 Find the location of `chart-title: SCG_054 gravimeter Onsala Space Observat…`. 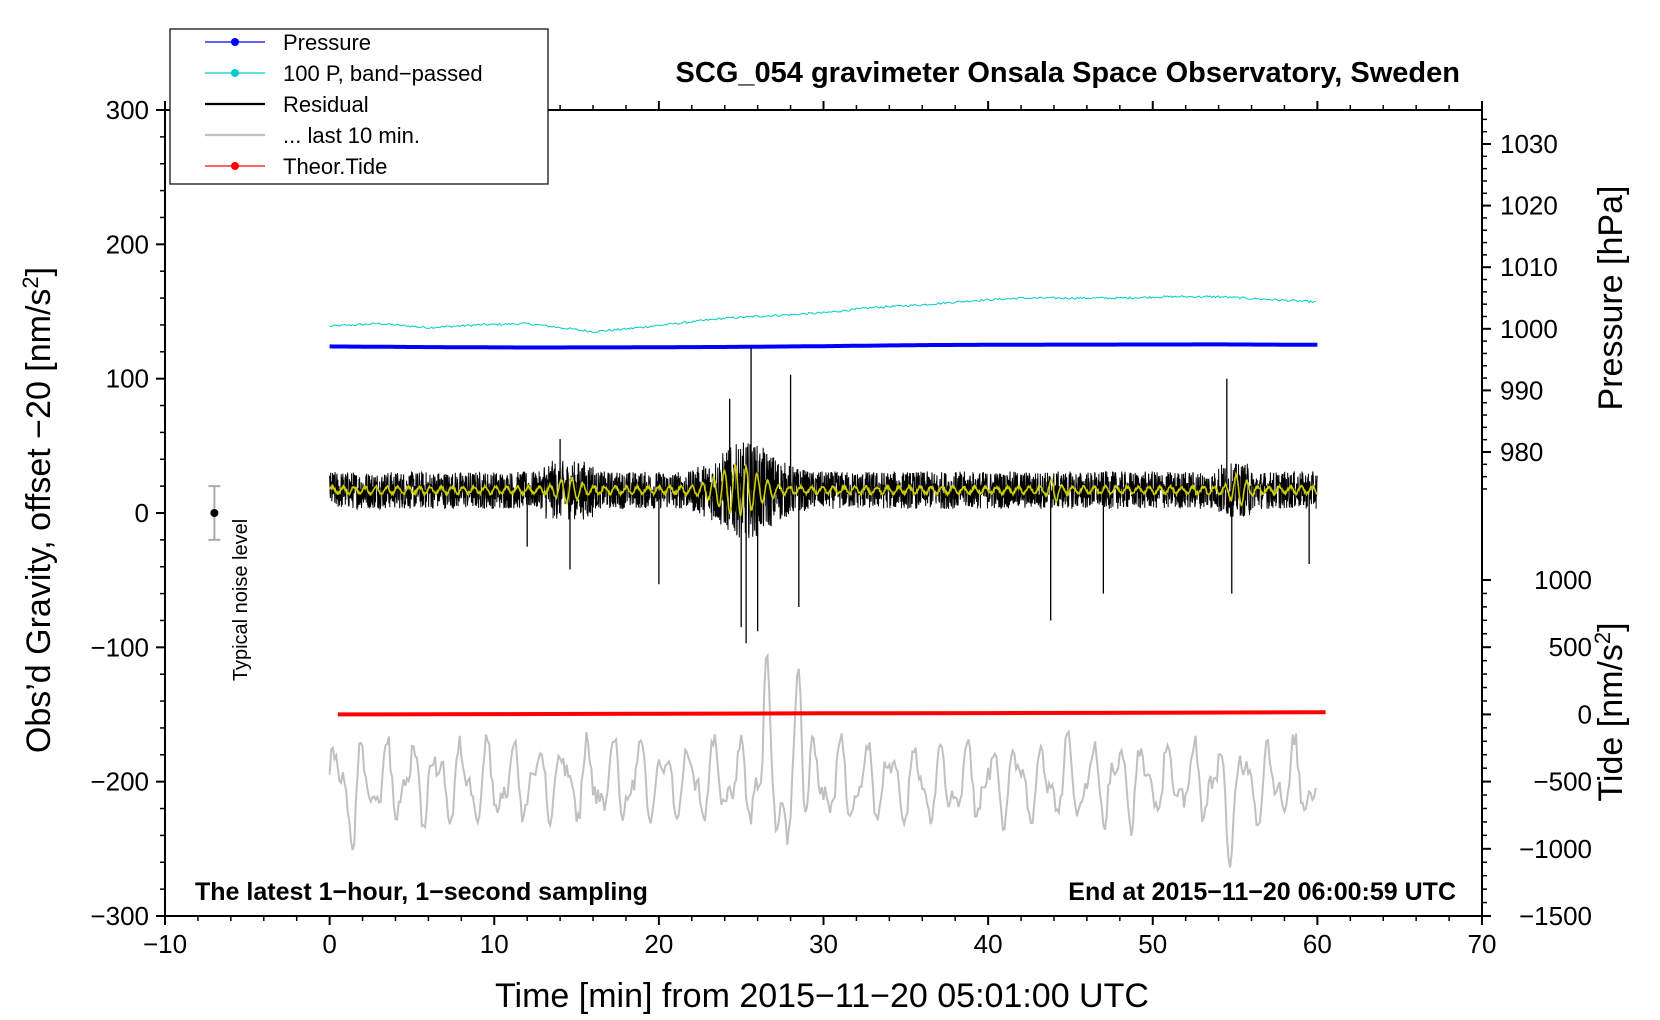

chart-title: SCG_054 gravimeter Onsala Space Observat… is located at coordinates (1068, 73).